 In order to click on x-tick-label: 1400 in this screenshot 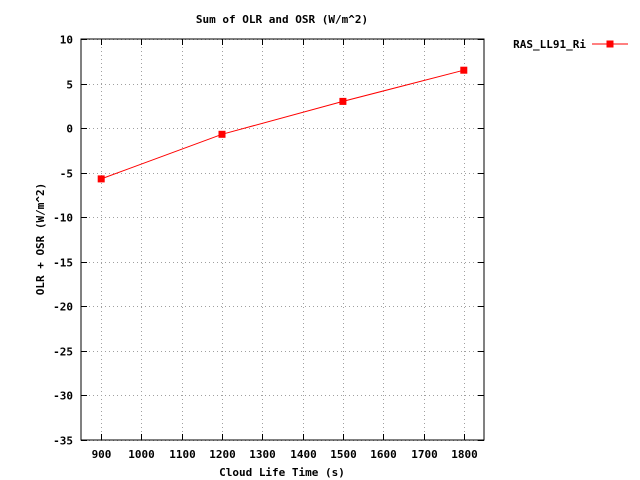, I will do `click(303, 454)`.